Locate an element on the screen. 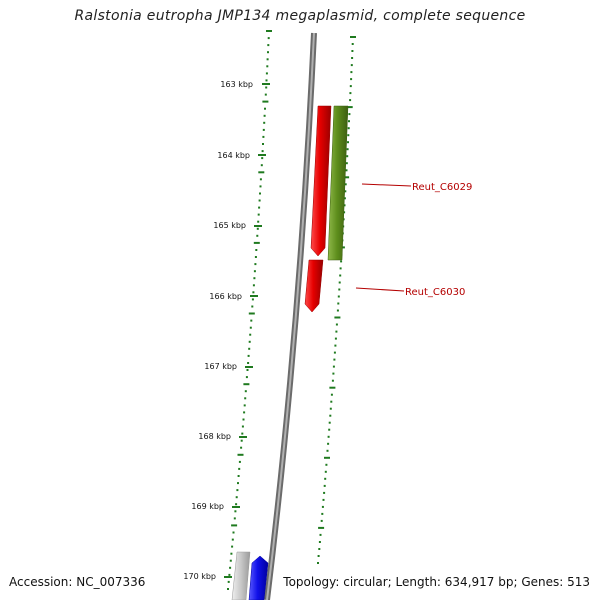 The width and height of the screenshot is (600, 600). kbp-label: 166 kbp is located at coordinates (225, 296).